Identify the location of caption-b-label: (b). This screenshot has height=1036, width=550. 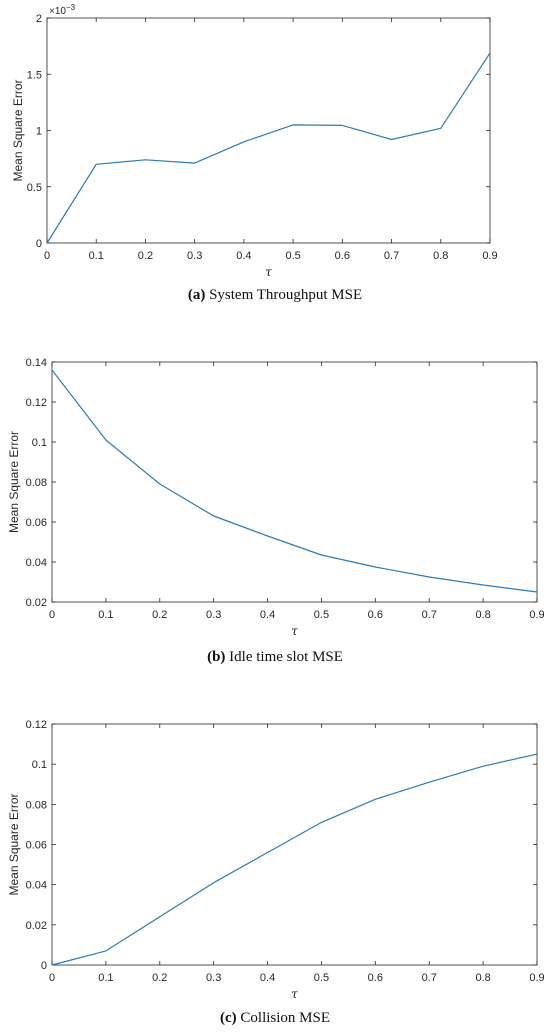
(216, 657).